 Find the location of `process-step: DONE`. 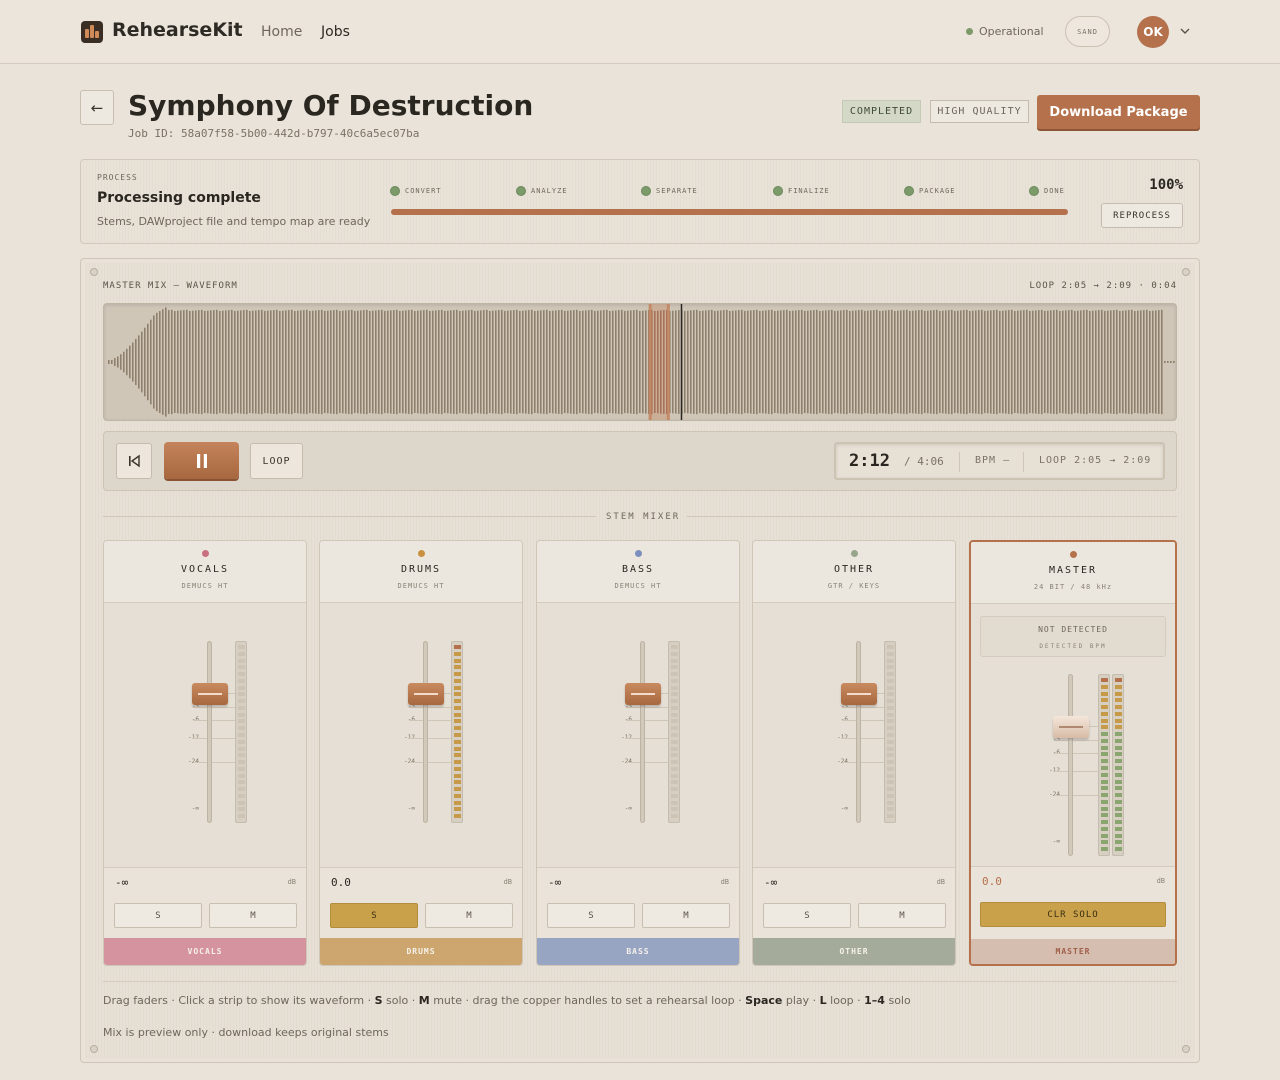

process-step: DONE is located at coordinates (1047, 191).